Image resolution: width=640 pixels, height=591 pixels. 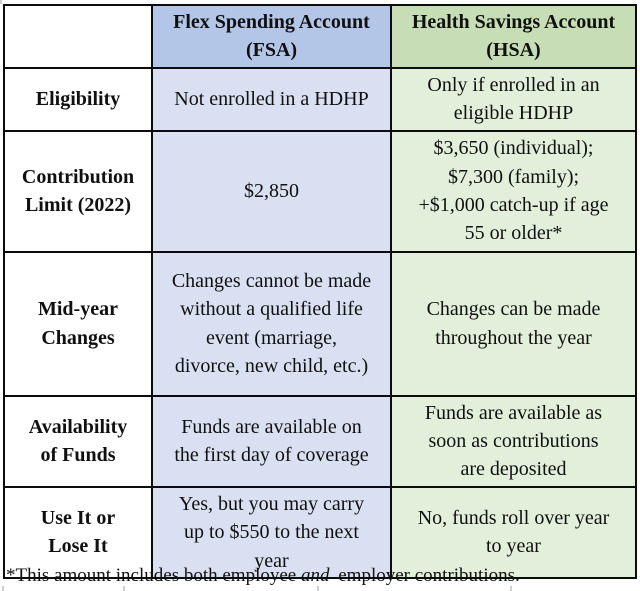 What do you see at coordinates (426, 575) in the screenshot?
I see `footnote-suffix: employer contributions.` at bounding box center [426, 575].